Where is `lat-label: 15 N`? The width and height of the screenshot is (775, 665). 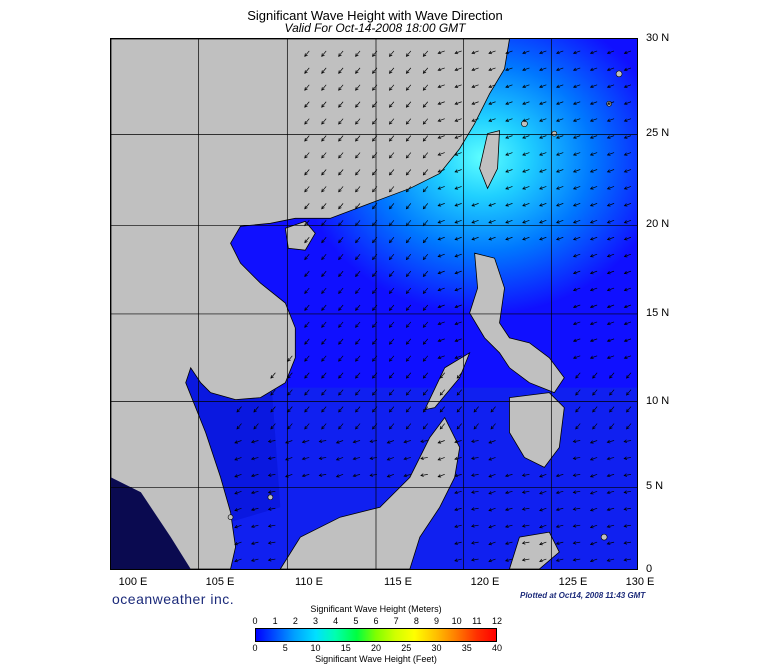 lat-label: 15 N is located at coordinates (658, 313).